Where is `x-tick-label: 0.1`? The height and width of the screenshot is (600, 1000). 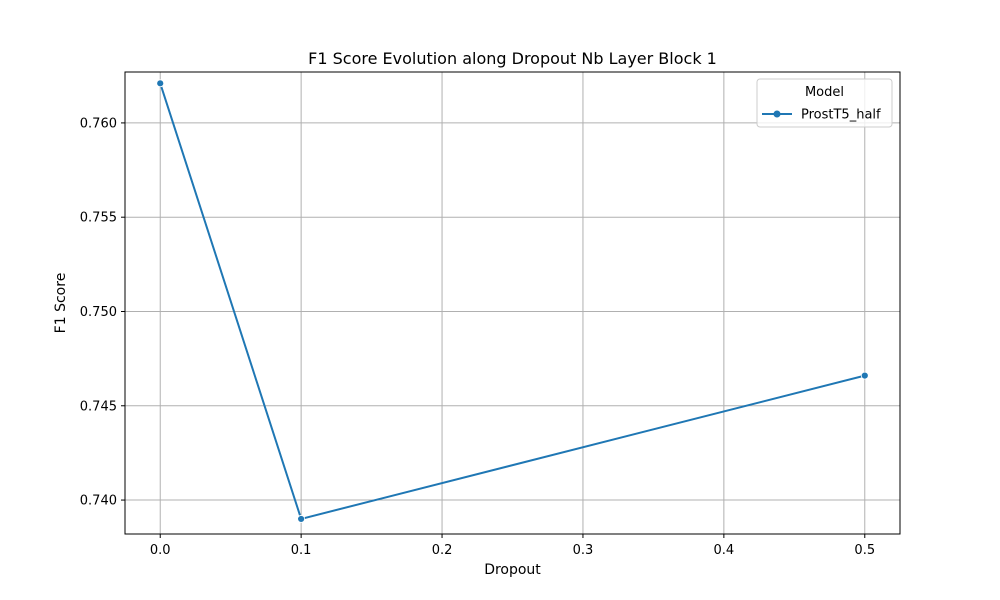 x-tick-label: 0.1 is located at coordinates (301, 550).